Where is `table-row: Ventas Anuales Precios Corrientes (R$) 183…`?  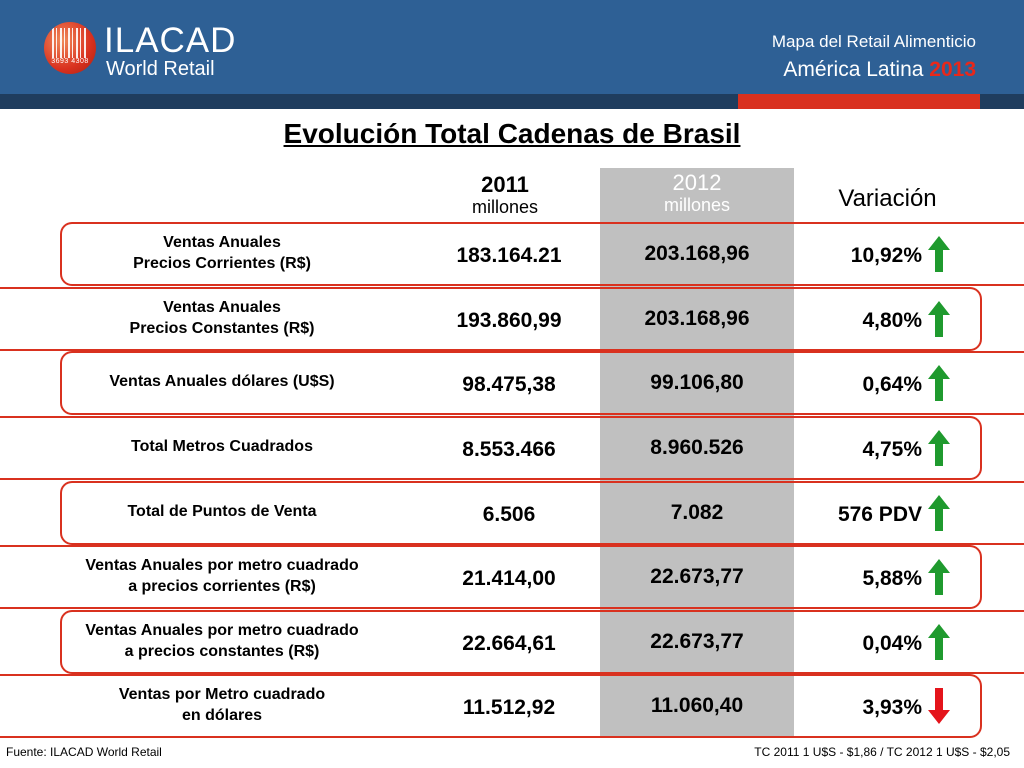
table-row: Ventas Anuales Precios Corrientes (R$) 183… is located at coordinates (512, 254).